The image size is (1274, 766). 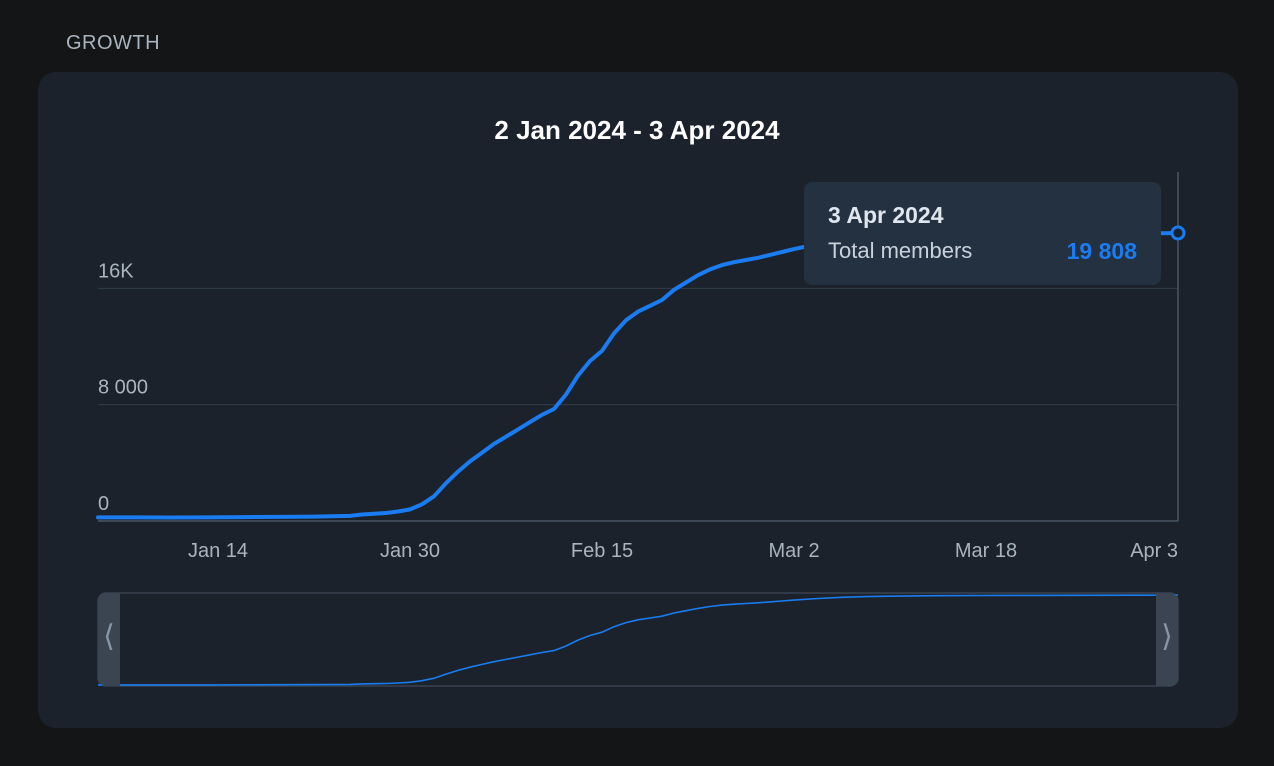 What do you see at coordinates (602, 551) in the screenshot?
I see `x-tick-label: Feb 15` at bounding box center [602, 551].